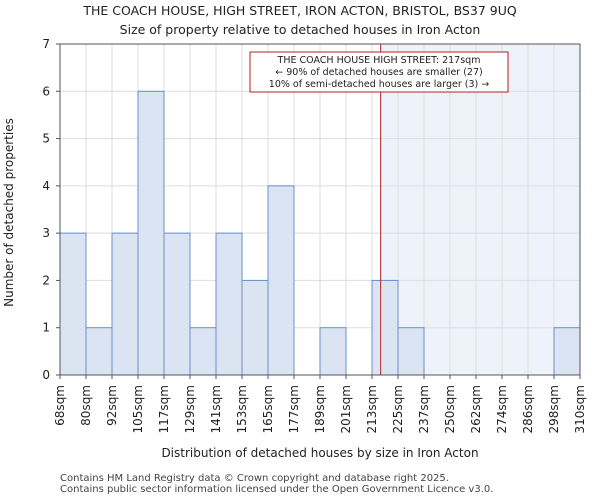 Image resolution: width=600 pixels, height=500 pixels. I want to click on x-tick-label: 129sqm, so click(190, 409).